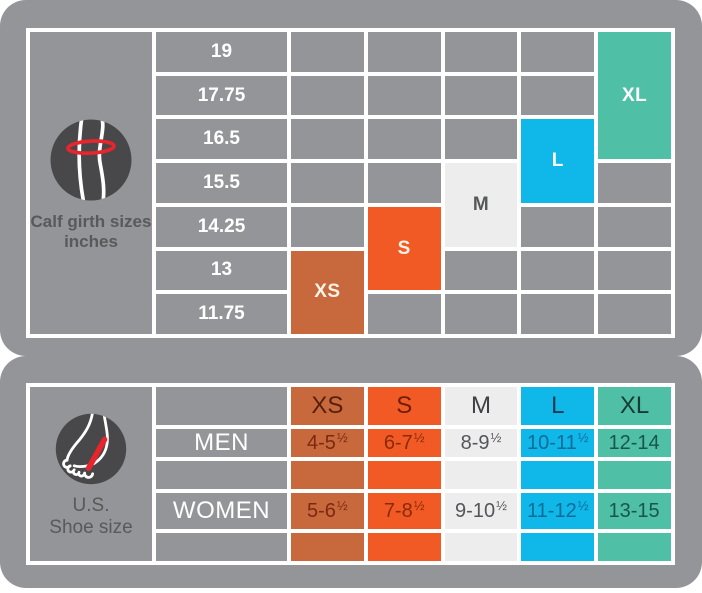  What do you see at coordinates (78, 468) in the screenshot?
I see `foot-toes` at bounding box center [78, 468].